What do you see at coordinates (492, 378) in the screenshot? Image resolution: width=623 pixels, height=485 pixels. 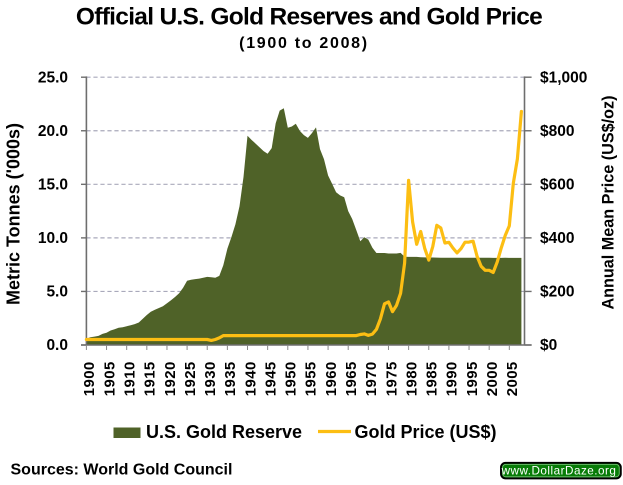 I see `svg-text: 2000` at bounding box center [492, 378].